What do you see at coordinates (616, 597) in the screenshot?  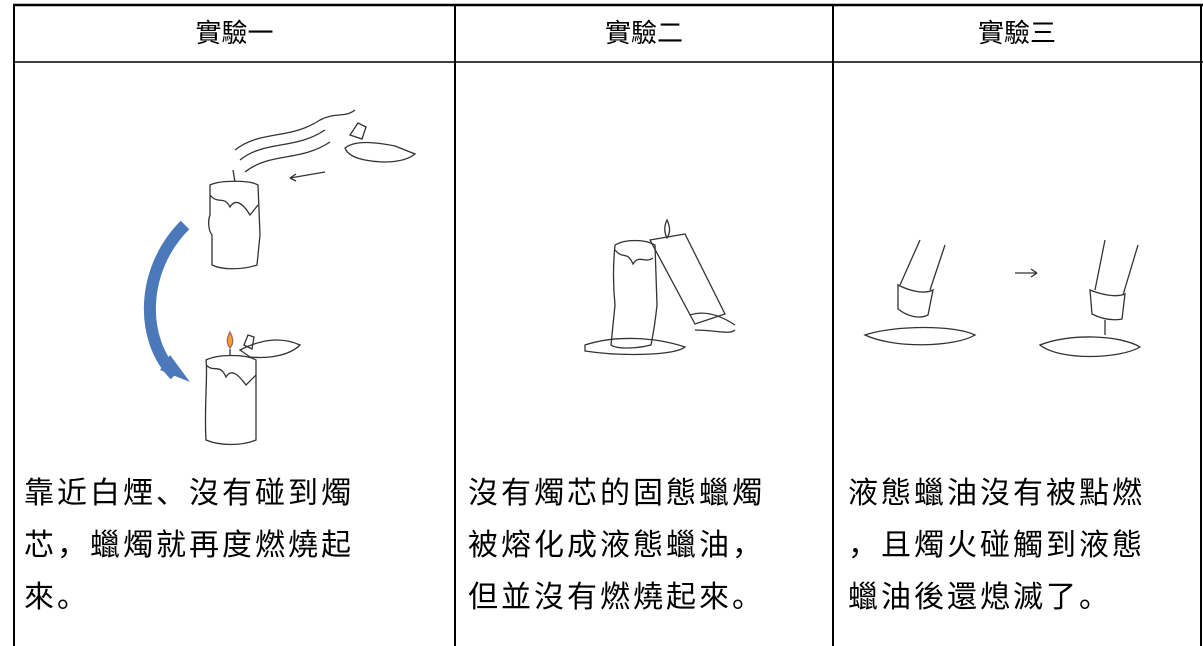 I see `text-line: 但並沒有燃燒起來。` at bounding box center [616, 597].